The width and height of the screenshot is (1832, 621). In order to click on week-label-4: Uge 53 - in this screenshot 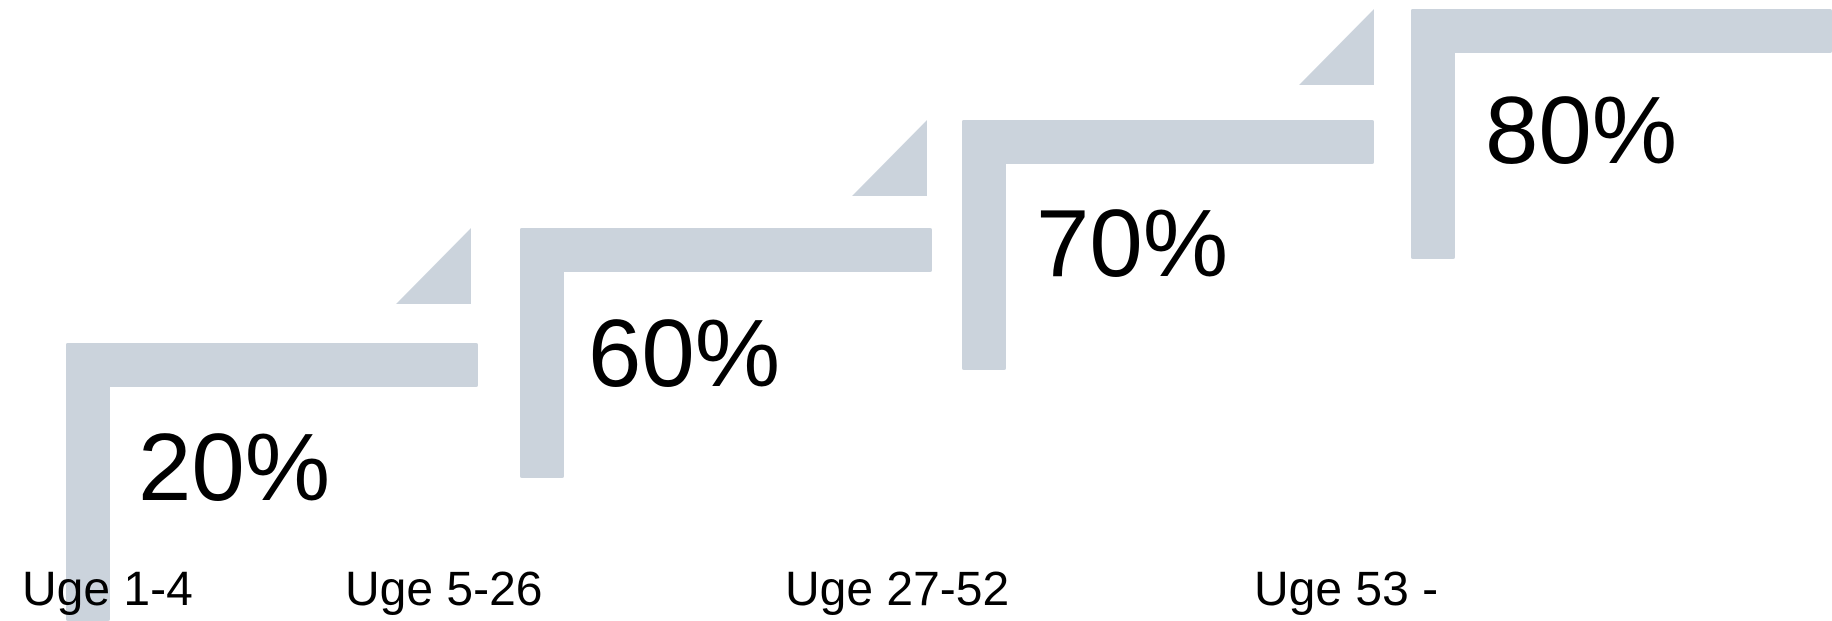, I will do `click(1346, 589)`.